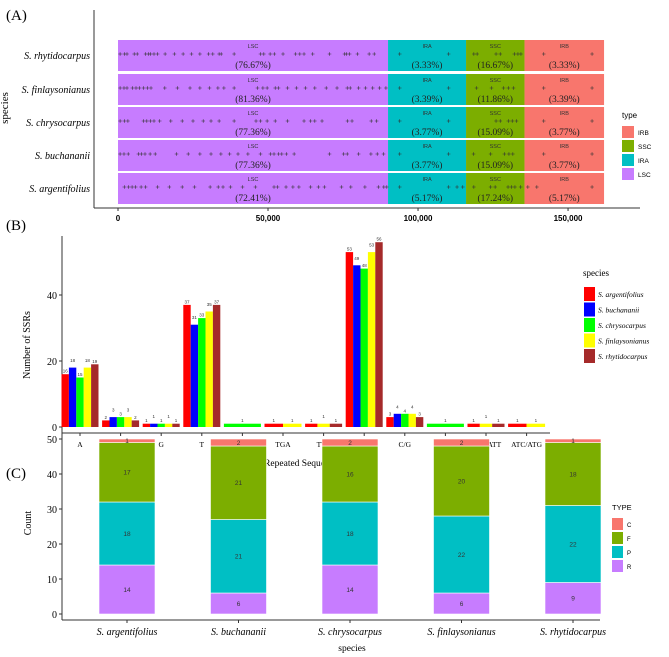  I want to click on legend-swatch-p, so click(617, 552).